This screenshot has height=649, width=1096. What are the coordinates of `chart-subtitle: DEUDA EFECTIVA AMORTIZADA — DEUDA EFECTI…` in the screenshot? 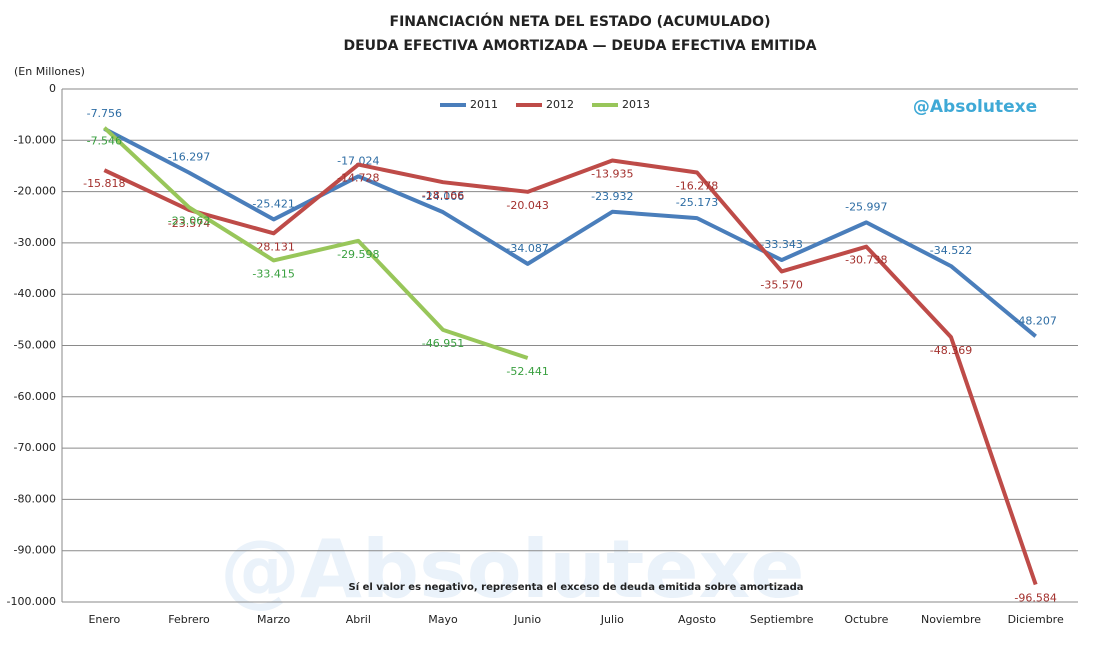 It's located at (579, 46).